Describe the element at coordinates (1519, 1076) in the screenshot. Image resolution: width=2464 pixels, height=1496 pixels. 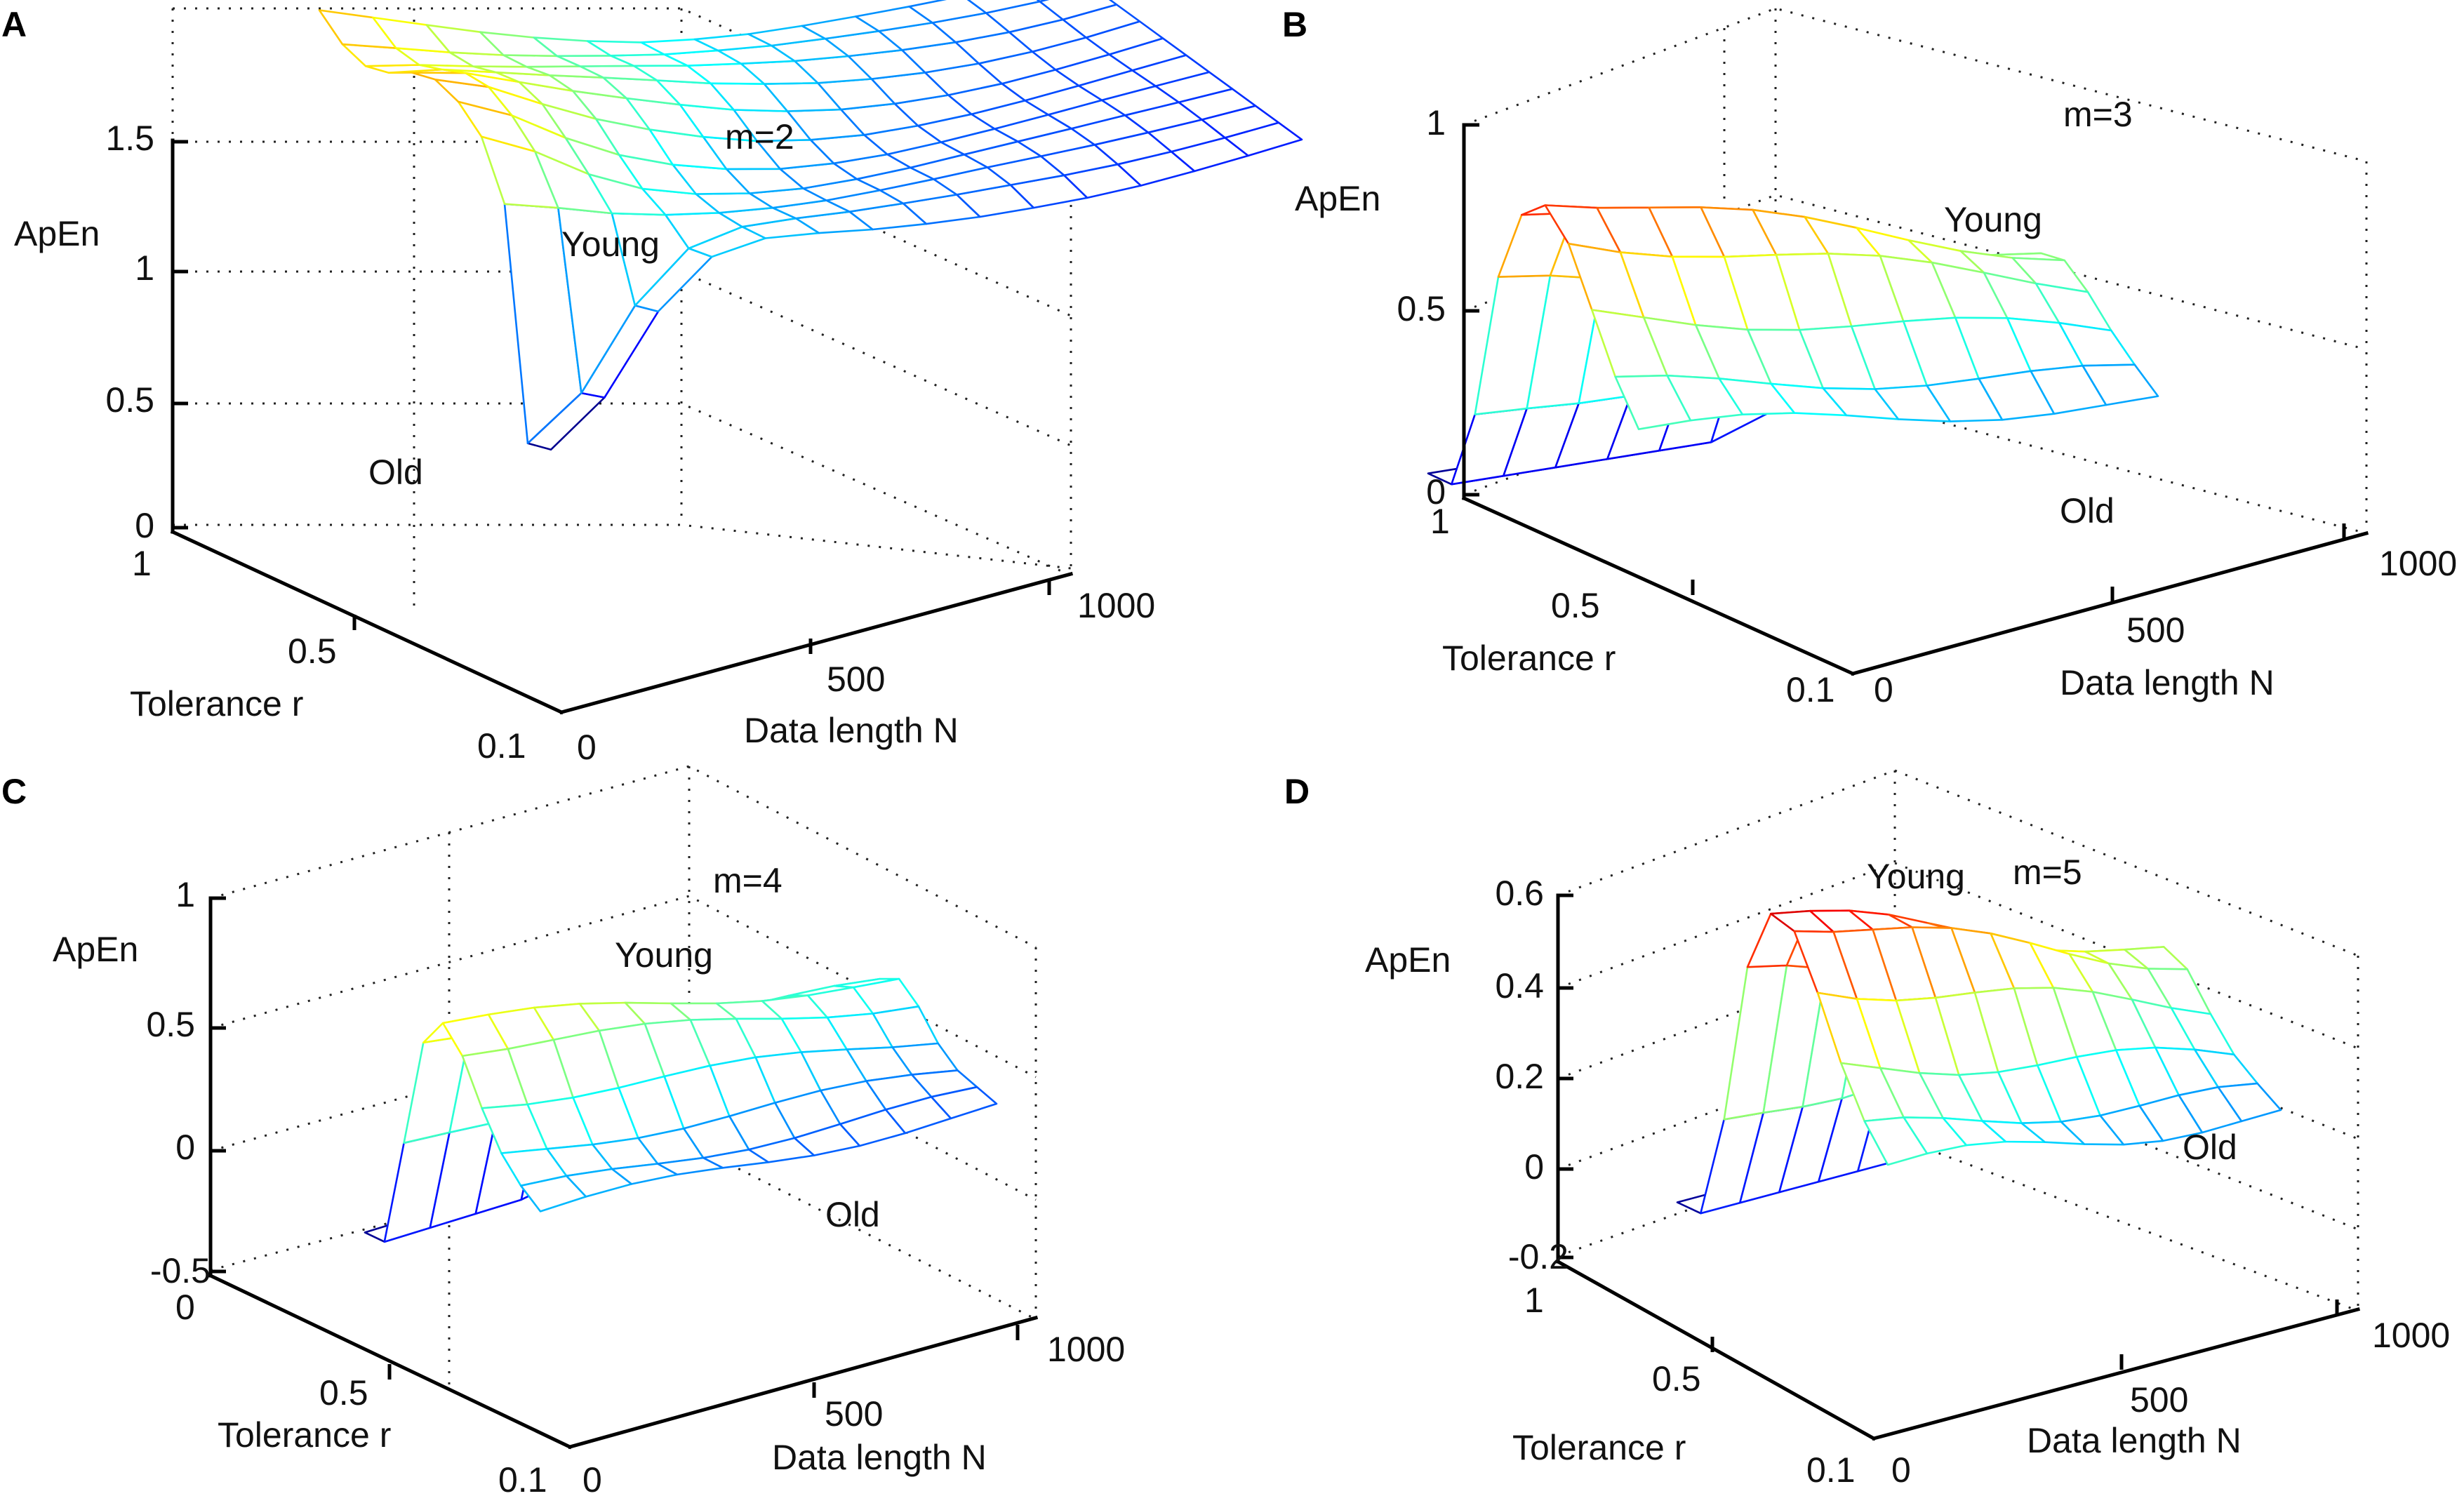
I see `panel-d-ztick-0.2: 0.2` at that location.